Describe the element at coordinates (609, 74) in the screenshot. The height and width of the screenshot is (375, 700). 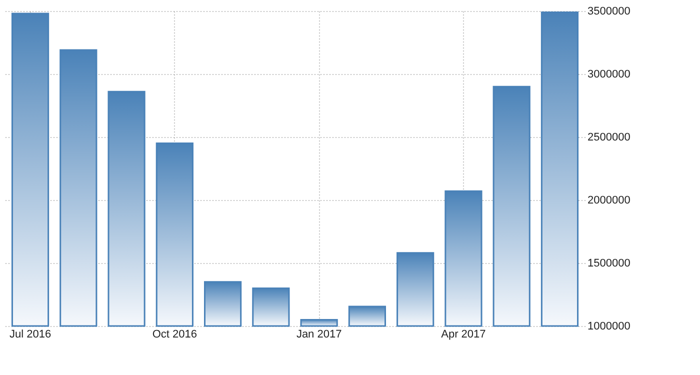
I see `y-tick-label: 3000000` at that location.